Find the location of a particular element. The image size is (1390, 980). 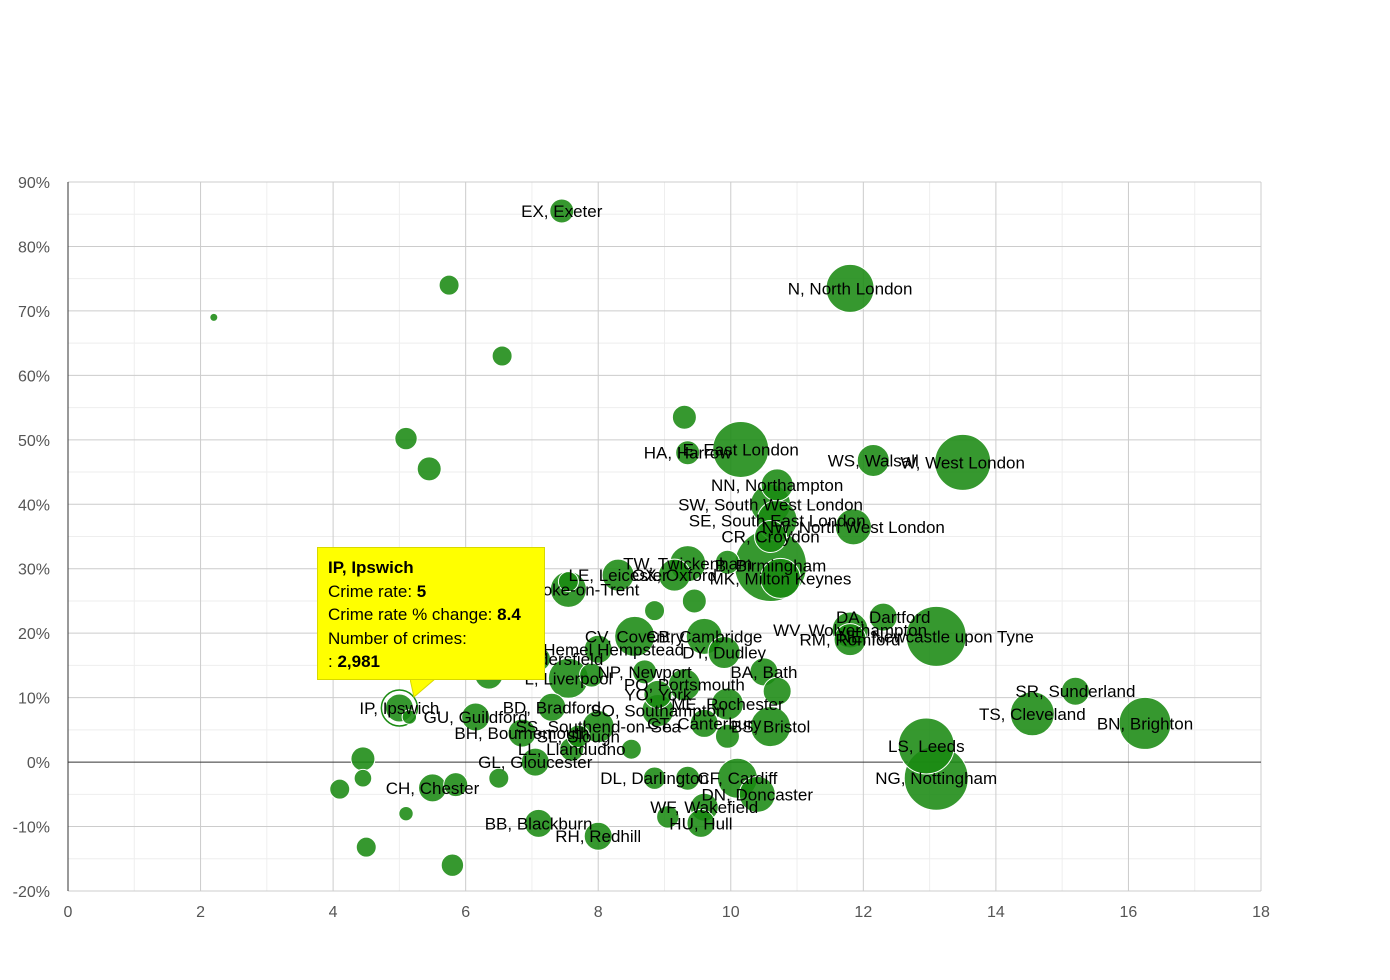

bubble-label: WV, Wolverhampton is located at coordinates (850, 630).